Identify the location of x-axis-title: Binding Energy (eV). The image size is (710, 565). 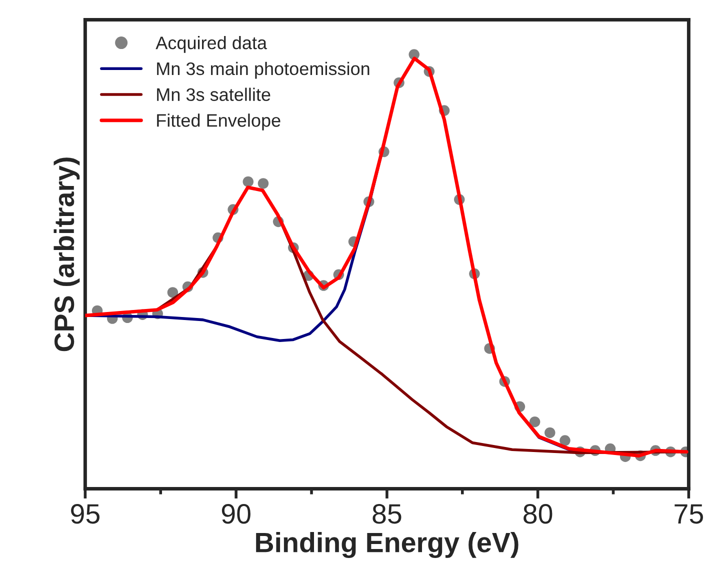
(387, 545).